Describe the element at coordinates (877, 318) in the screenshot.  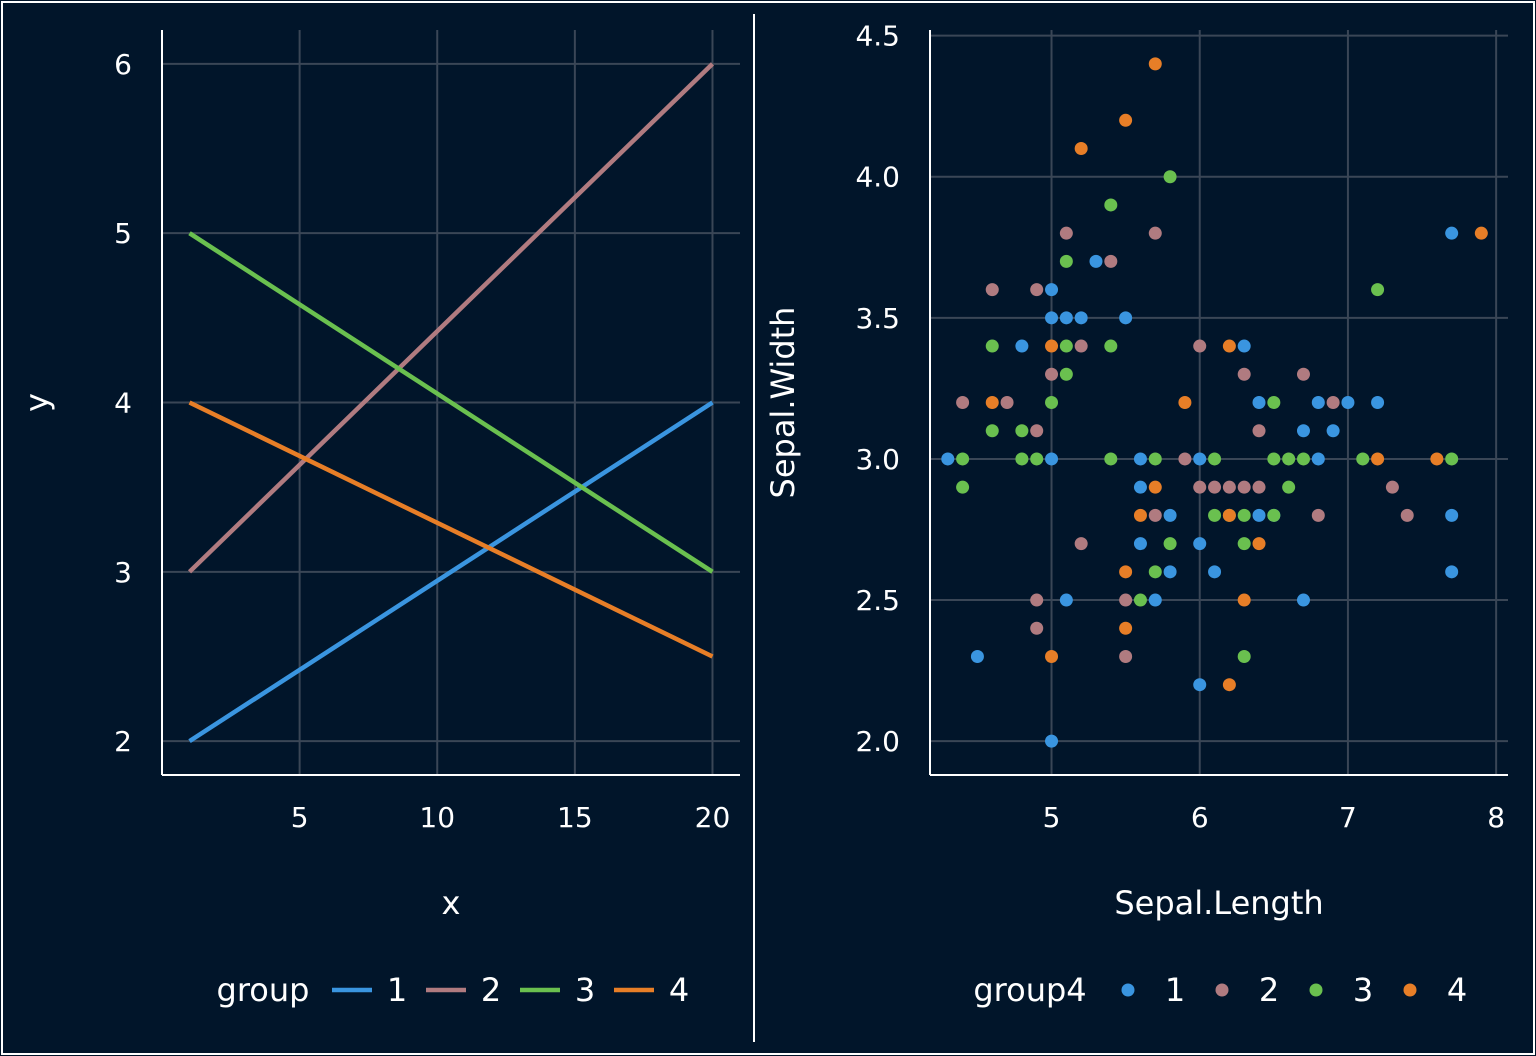
I see `y-tick-label: 3.5` at that location.